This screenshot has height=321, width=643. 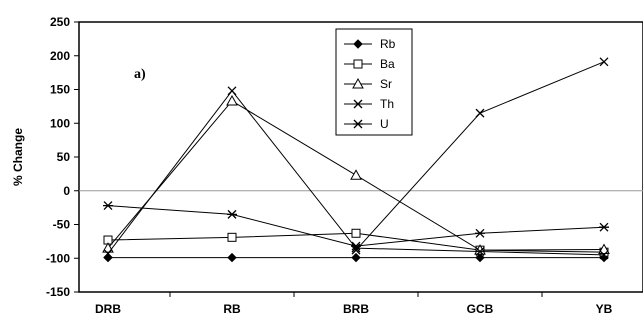 I want to click on x-tick-label: YB, so click(x=604, y=309).